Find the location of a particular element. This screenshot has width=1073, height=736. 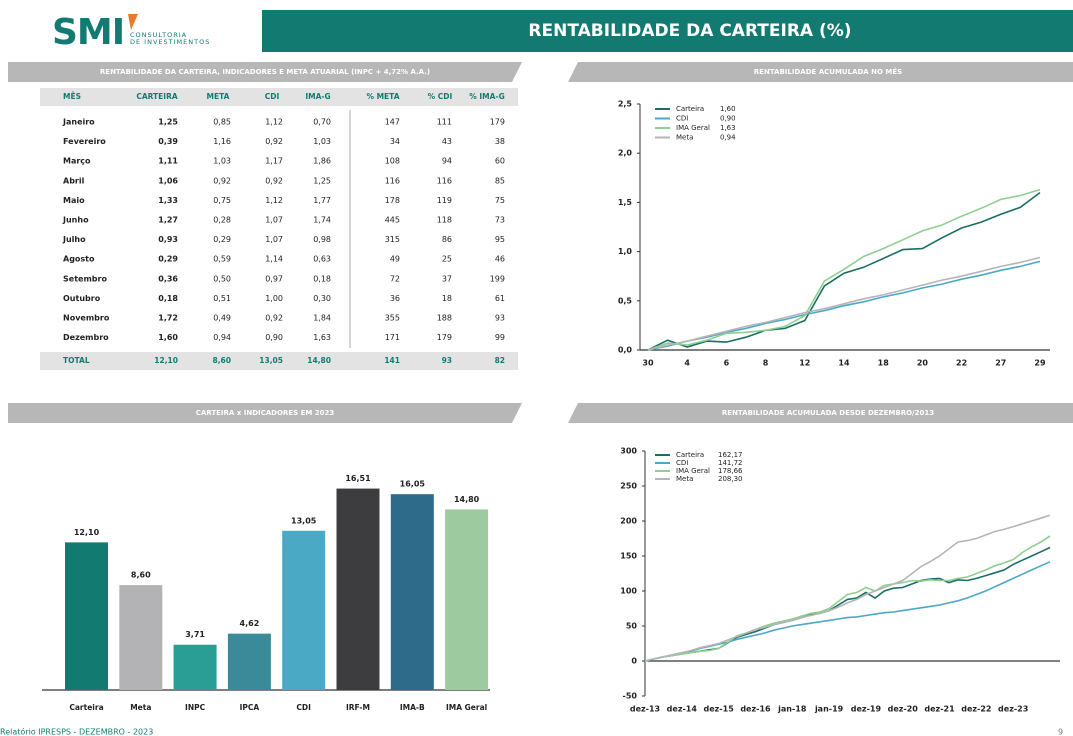

table-cell: 0,59 is located at coordinates (222, 259).